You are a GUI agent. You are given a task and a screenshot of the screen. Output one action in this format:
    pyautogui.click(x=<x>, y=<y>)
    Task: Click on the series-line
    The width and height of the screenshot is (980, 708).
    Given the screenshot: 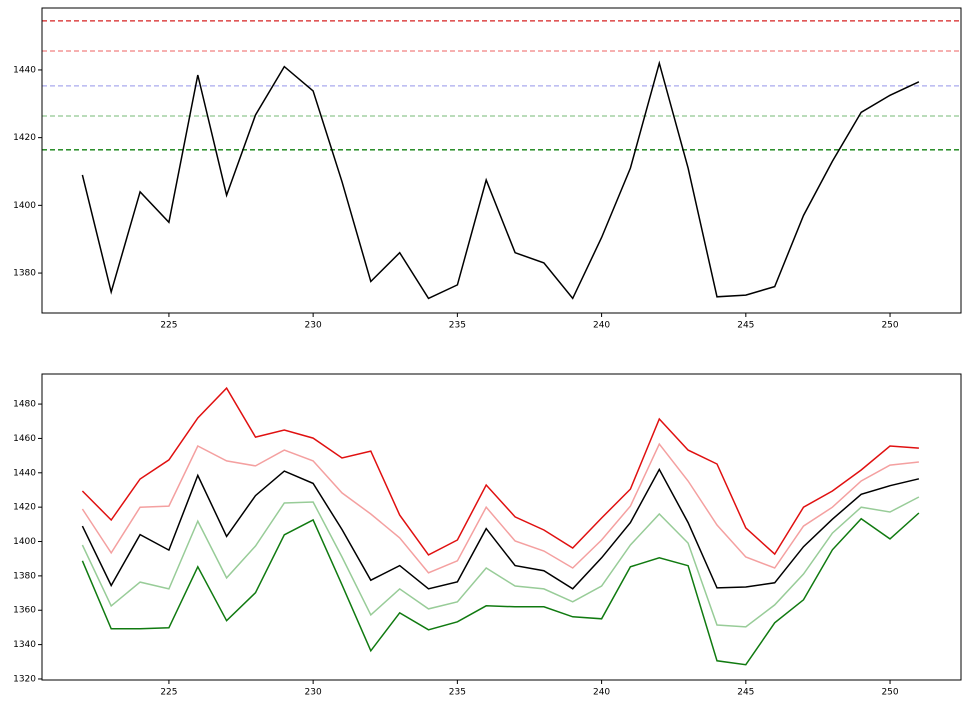 What is the action you would take?
    pyautogui.click(x=500, y=528)
    